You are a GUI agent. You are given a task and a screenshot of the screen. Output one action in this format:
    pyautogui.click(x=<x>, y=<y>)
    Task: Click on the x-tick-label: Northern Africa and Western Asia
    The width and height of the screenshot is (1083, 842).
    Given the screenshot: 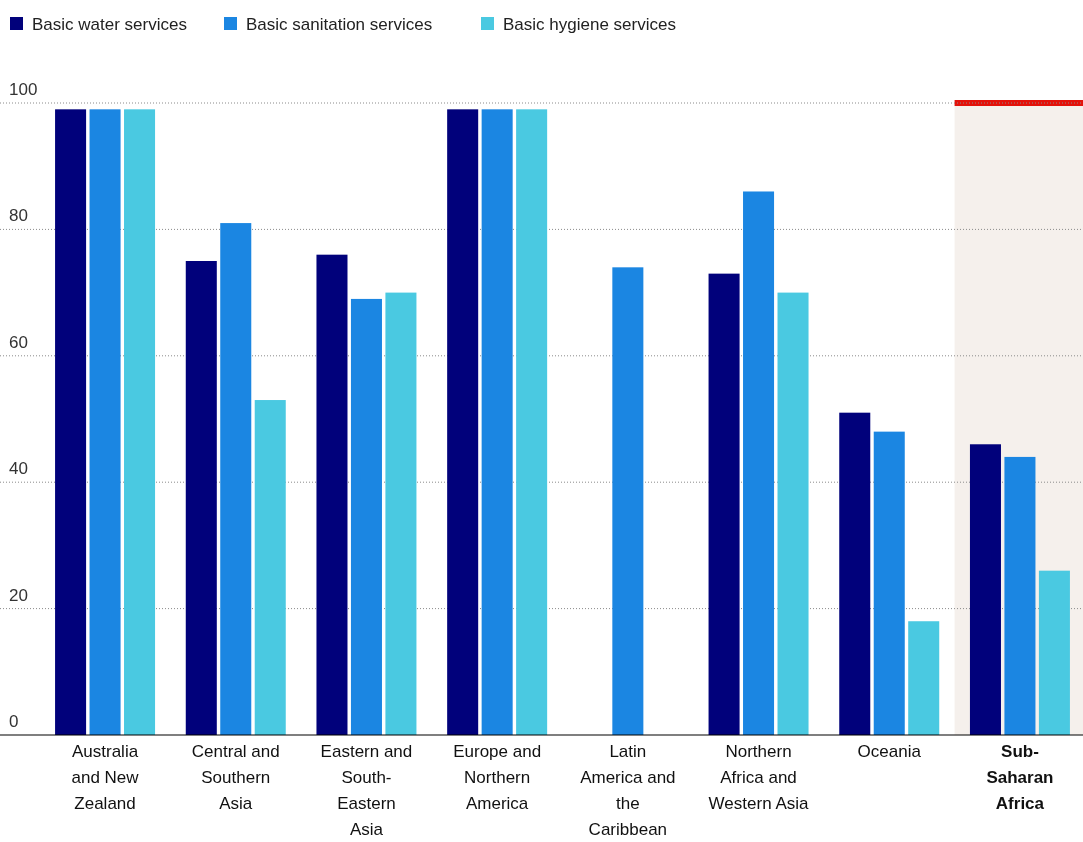 What is the action you would take?
    pyautogui.click(x=759, y=777)
    